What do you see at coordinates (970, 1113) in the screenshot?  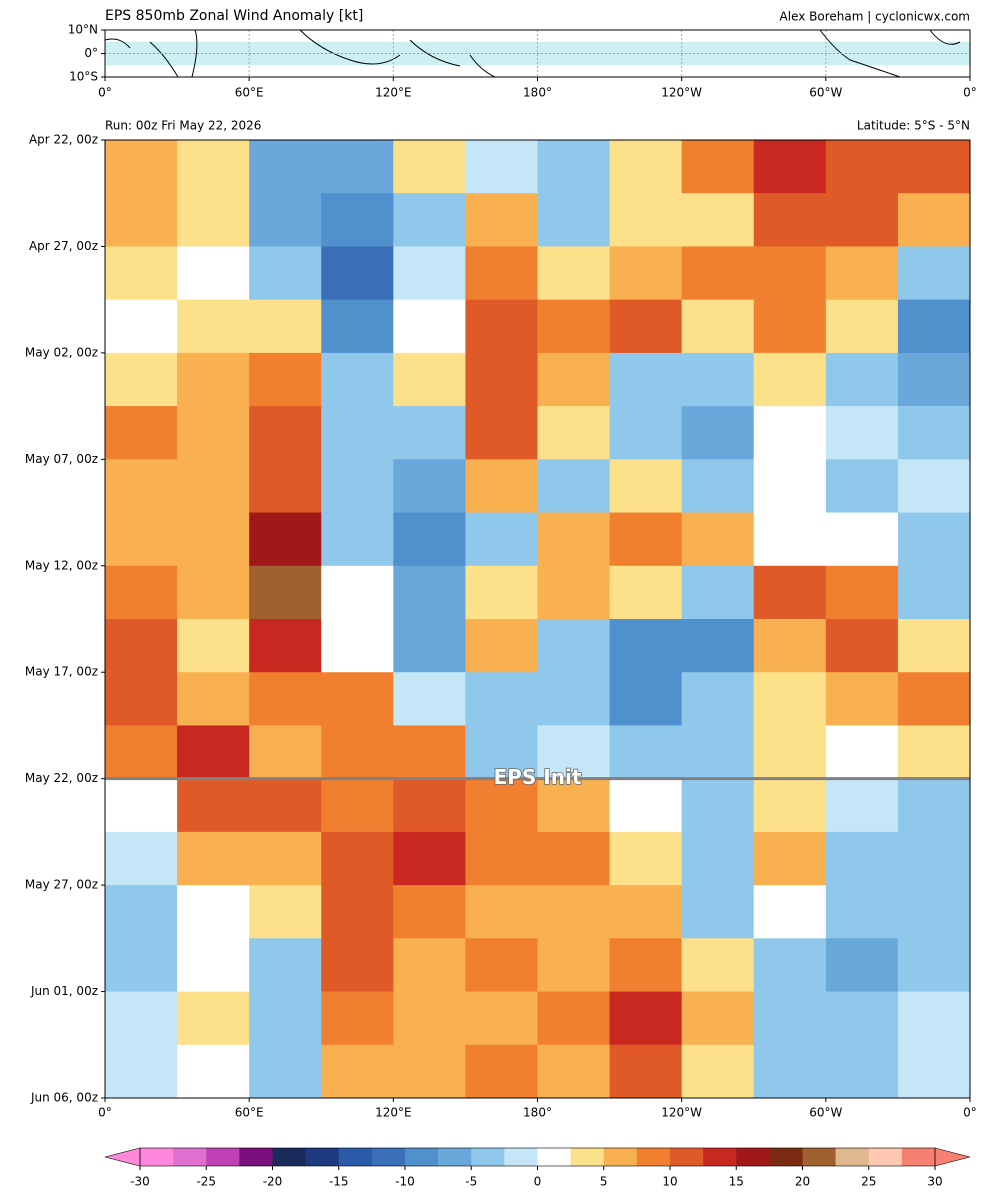 I see `x-tick-label: 0°` at bounding box center [970, 1113].